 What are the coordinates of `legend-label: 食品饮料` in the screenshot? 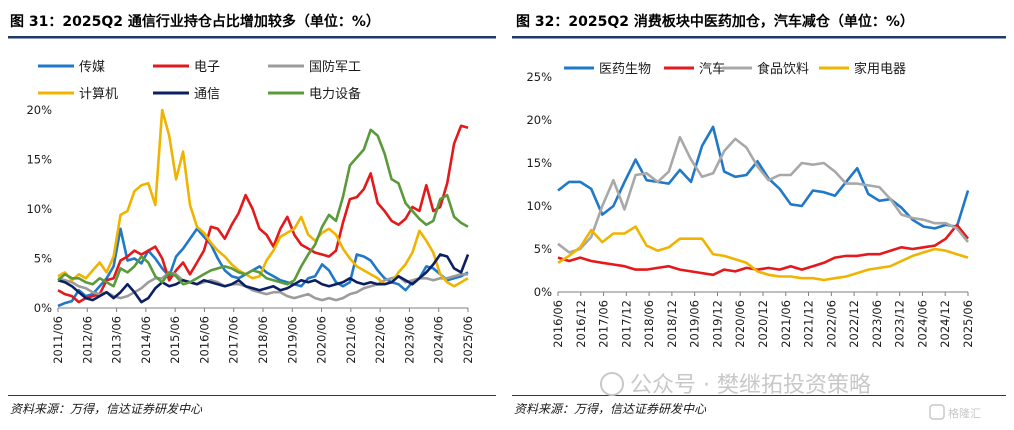 It's located at (783, 69).